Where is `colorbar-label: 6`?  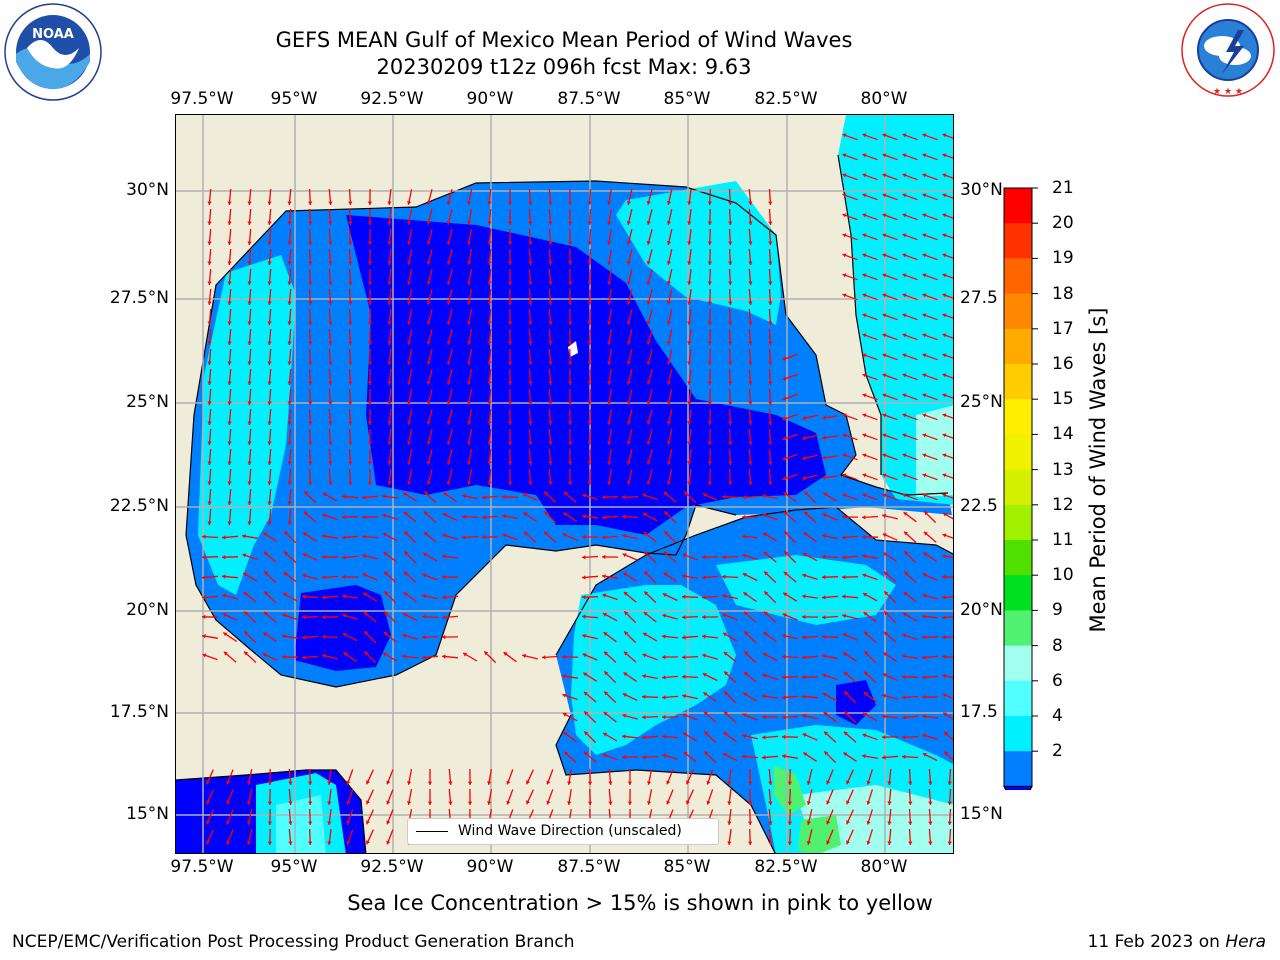
colorbar-label: 6 is located at coordinates (1057, 680).